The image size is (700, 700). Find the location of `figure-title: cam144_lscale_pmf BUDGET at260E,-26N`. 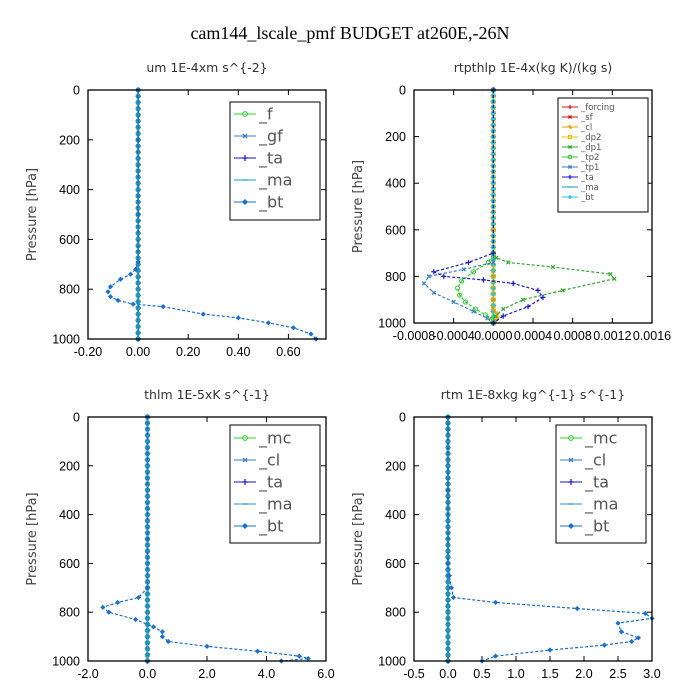

figure-title: cam144_lscale_pmf BUDGET at260E,-26N is located at coordinates (349, 33).